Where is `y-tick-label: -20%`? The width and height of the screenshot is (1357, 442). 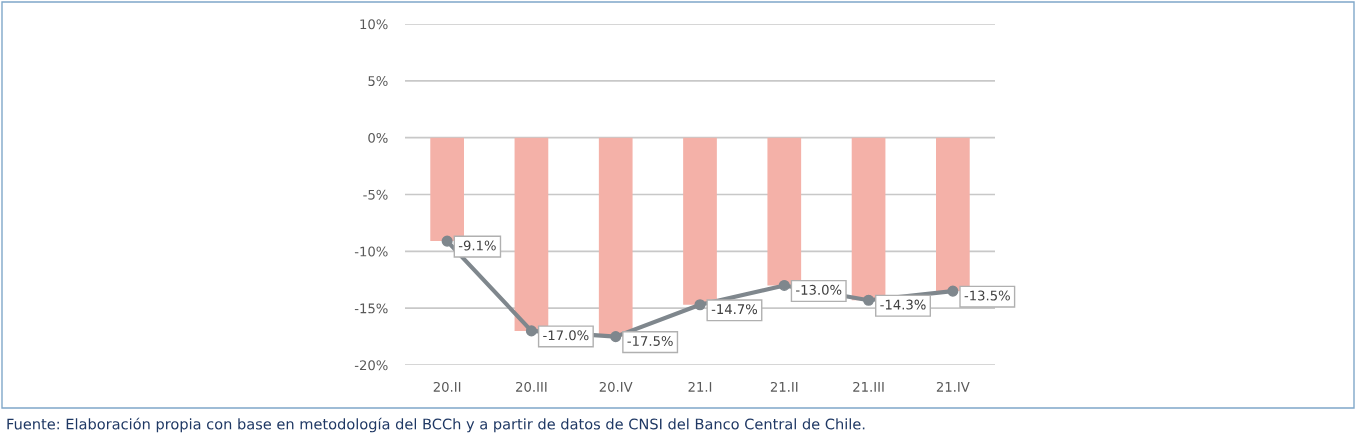 y-tick-label: -20% is located at coordinates (371, 365).